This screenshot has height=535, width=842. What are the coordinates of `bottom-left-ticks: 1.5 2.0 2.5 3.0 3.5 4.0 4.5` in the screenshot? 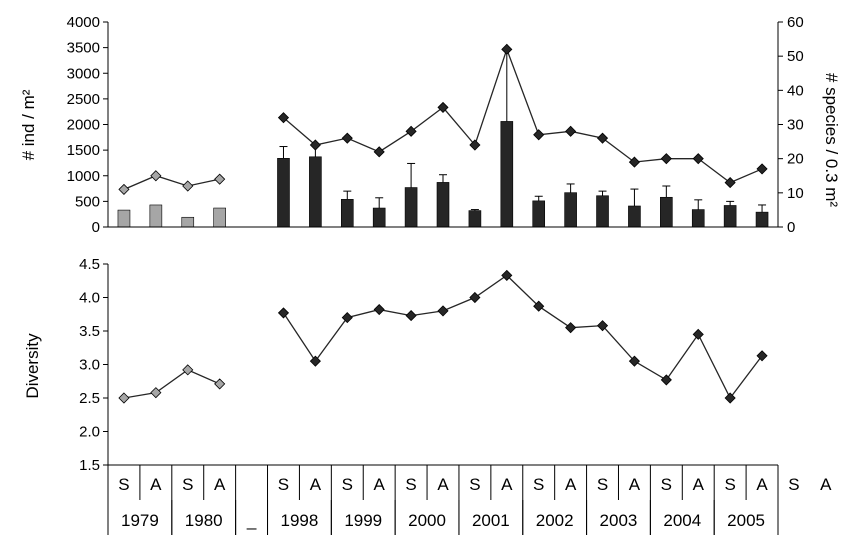 It's located at (93, 365).